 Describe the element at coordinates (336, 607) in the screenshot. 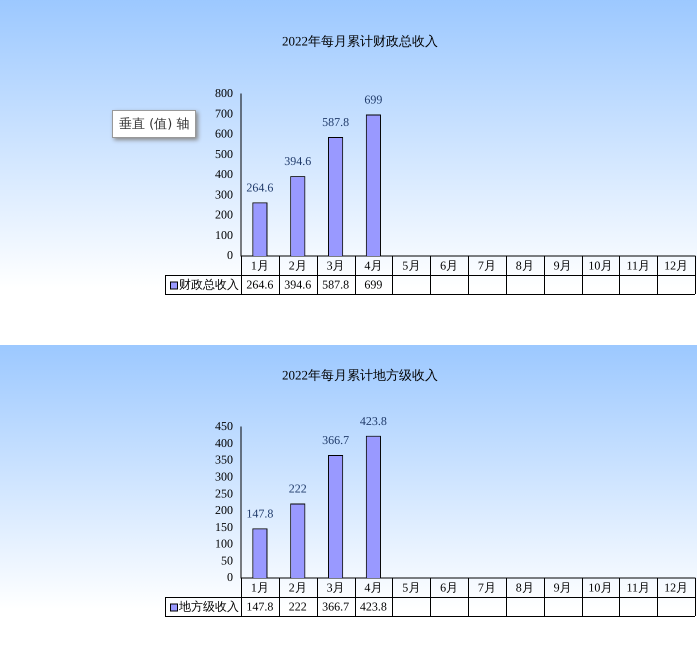

I see `data-label: 366.7` at that location.